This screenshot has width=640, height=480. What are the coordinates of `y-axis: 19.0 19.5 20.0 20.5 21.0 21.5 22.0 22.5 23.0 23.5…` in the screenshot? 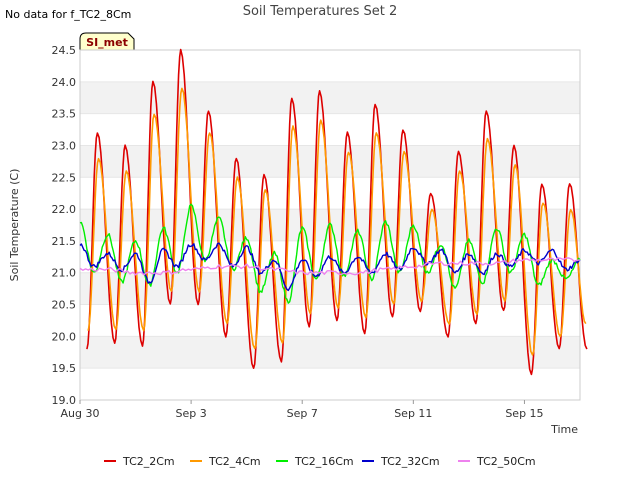 It's located at (64, 225).